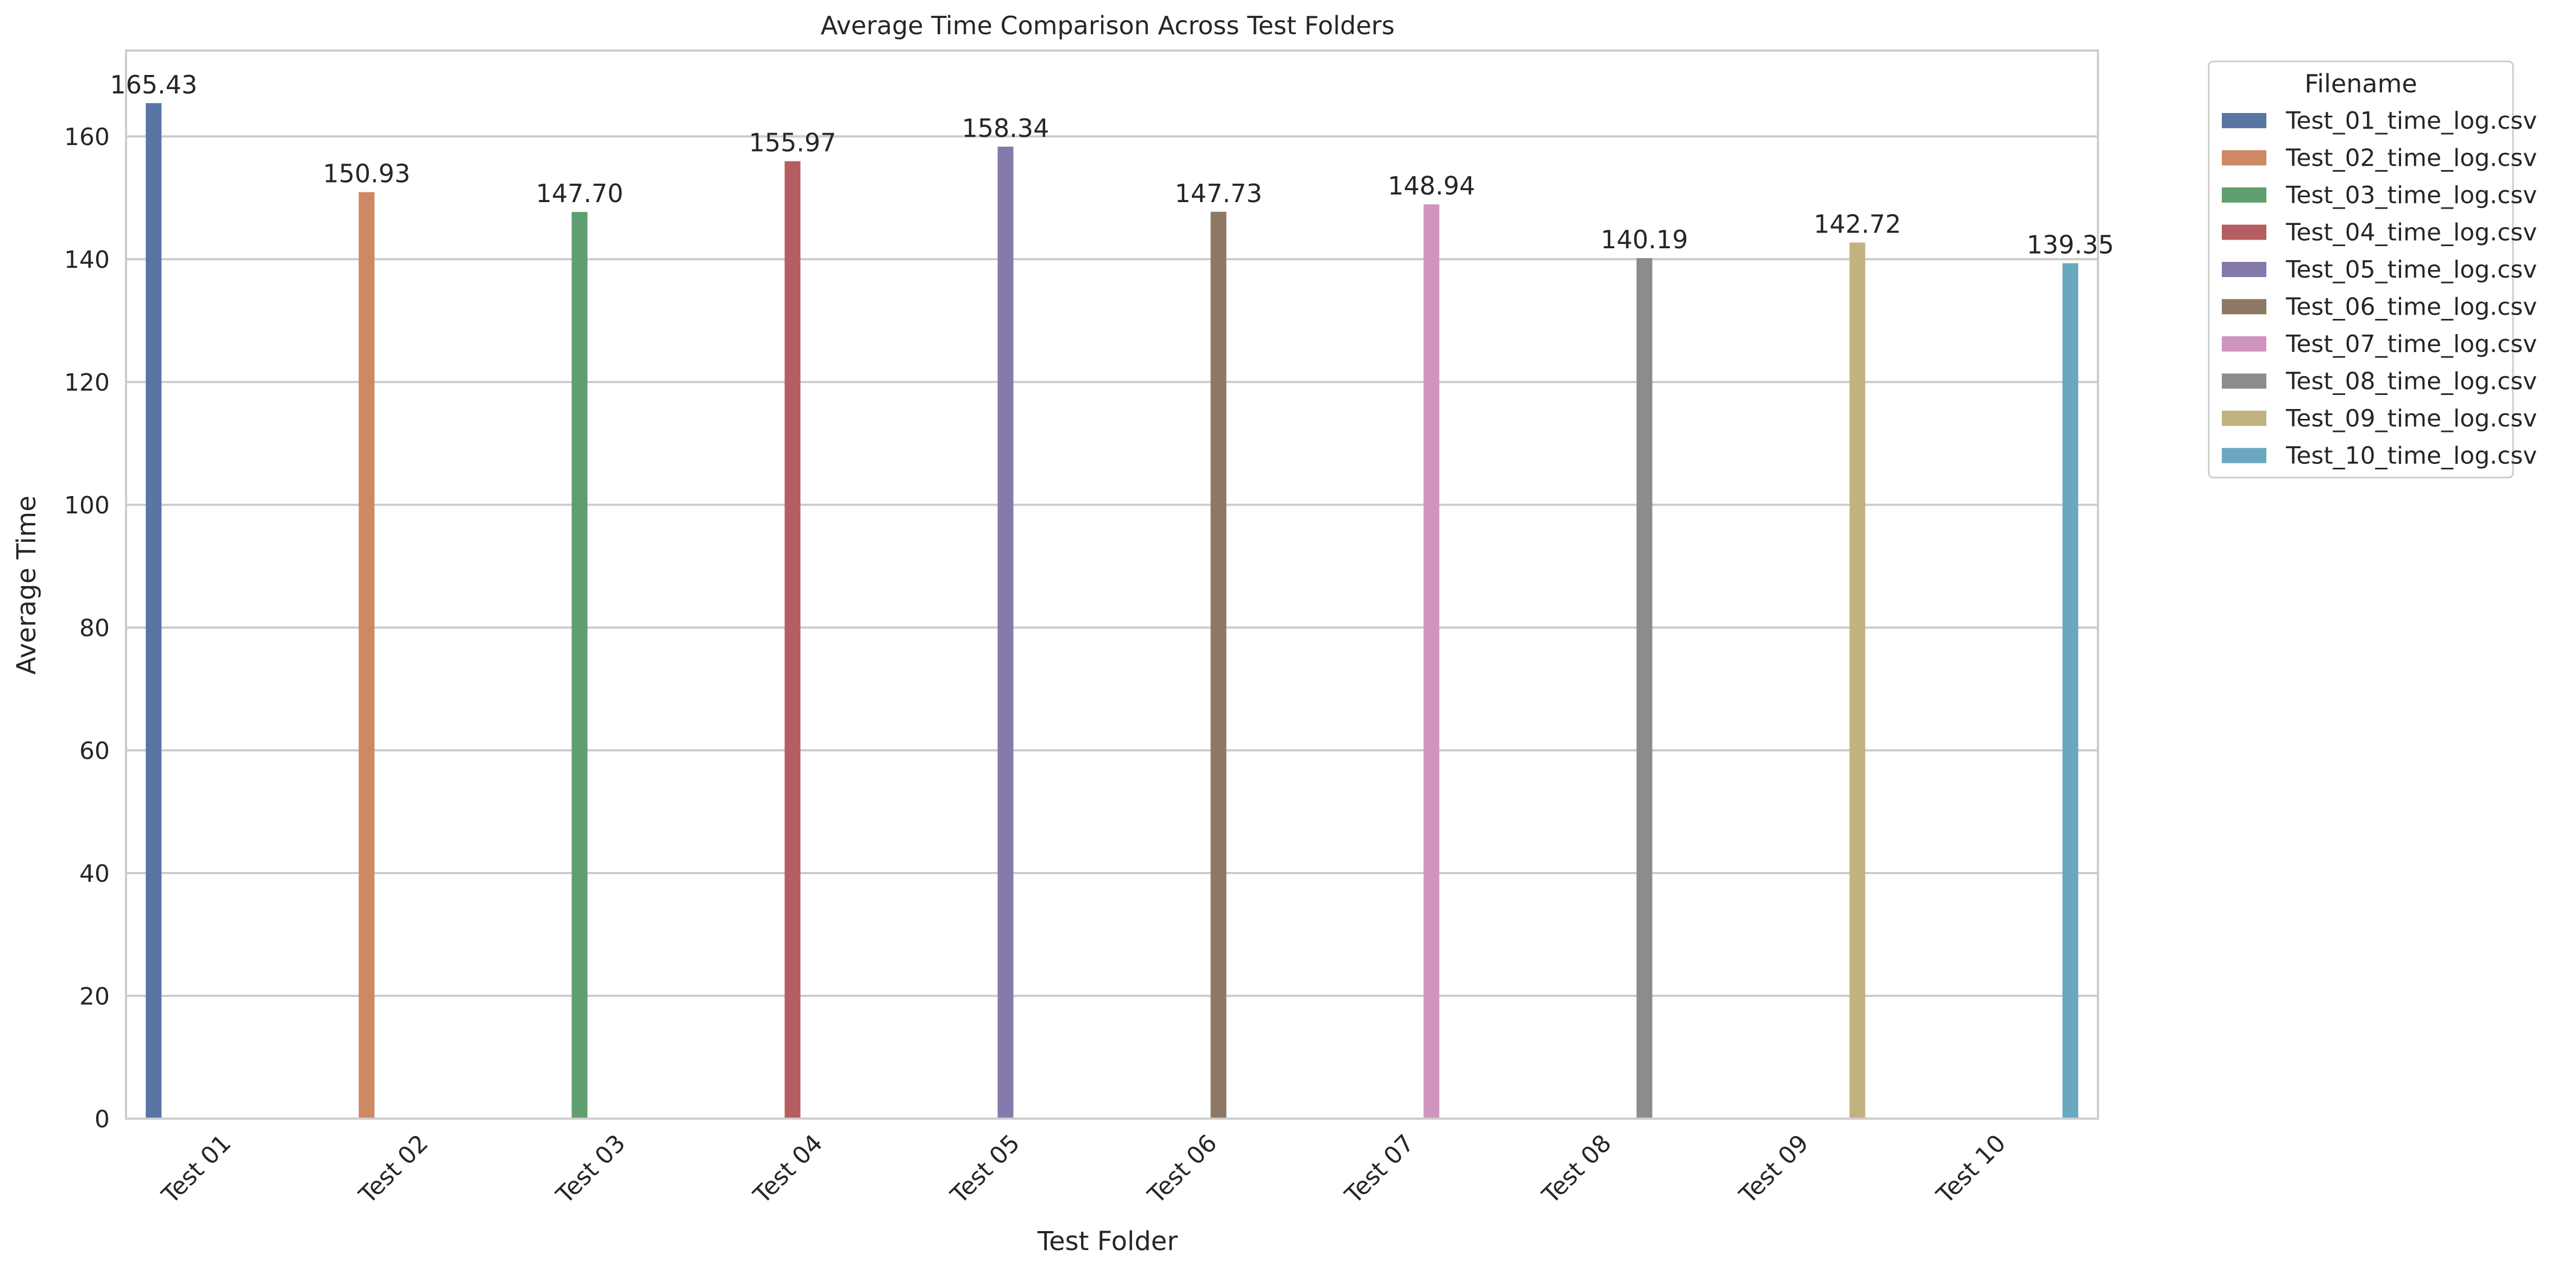 The width and height of the screenshot is (2576, 1274). What do you see at coordinates (87, 383) in the screenshot?
I see `y-tick-label: 120` at bounding box center [87, 383].